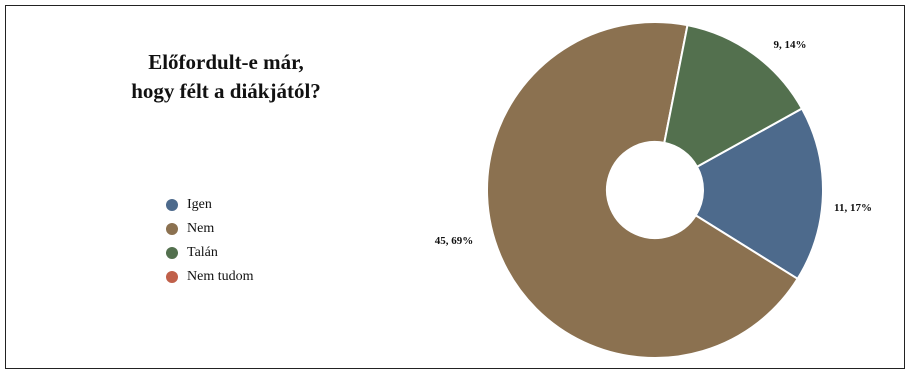  Describe the element at coordinates (202, 252) in the screenshot. I see `legend-label: Talán` at that location.